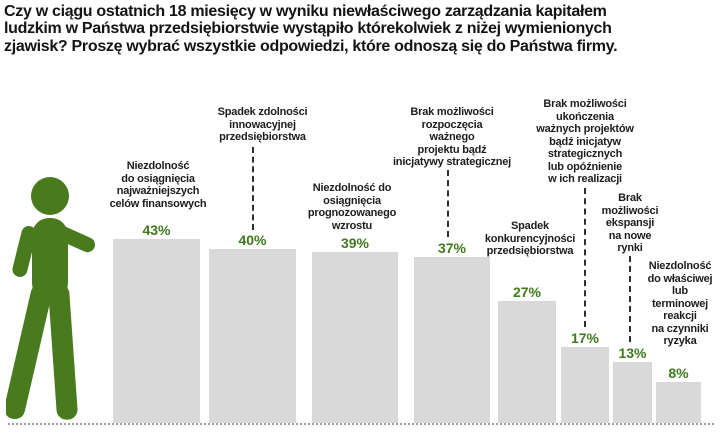 Image resolution: width=720 pixels, height=434 pixels. I want to click on x-axis-line, so click(361, 424).